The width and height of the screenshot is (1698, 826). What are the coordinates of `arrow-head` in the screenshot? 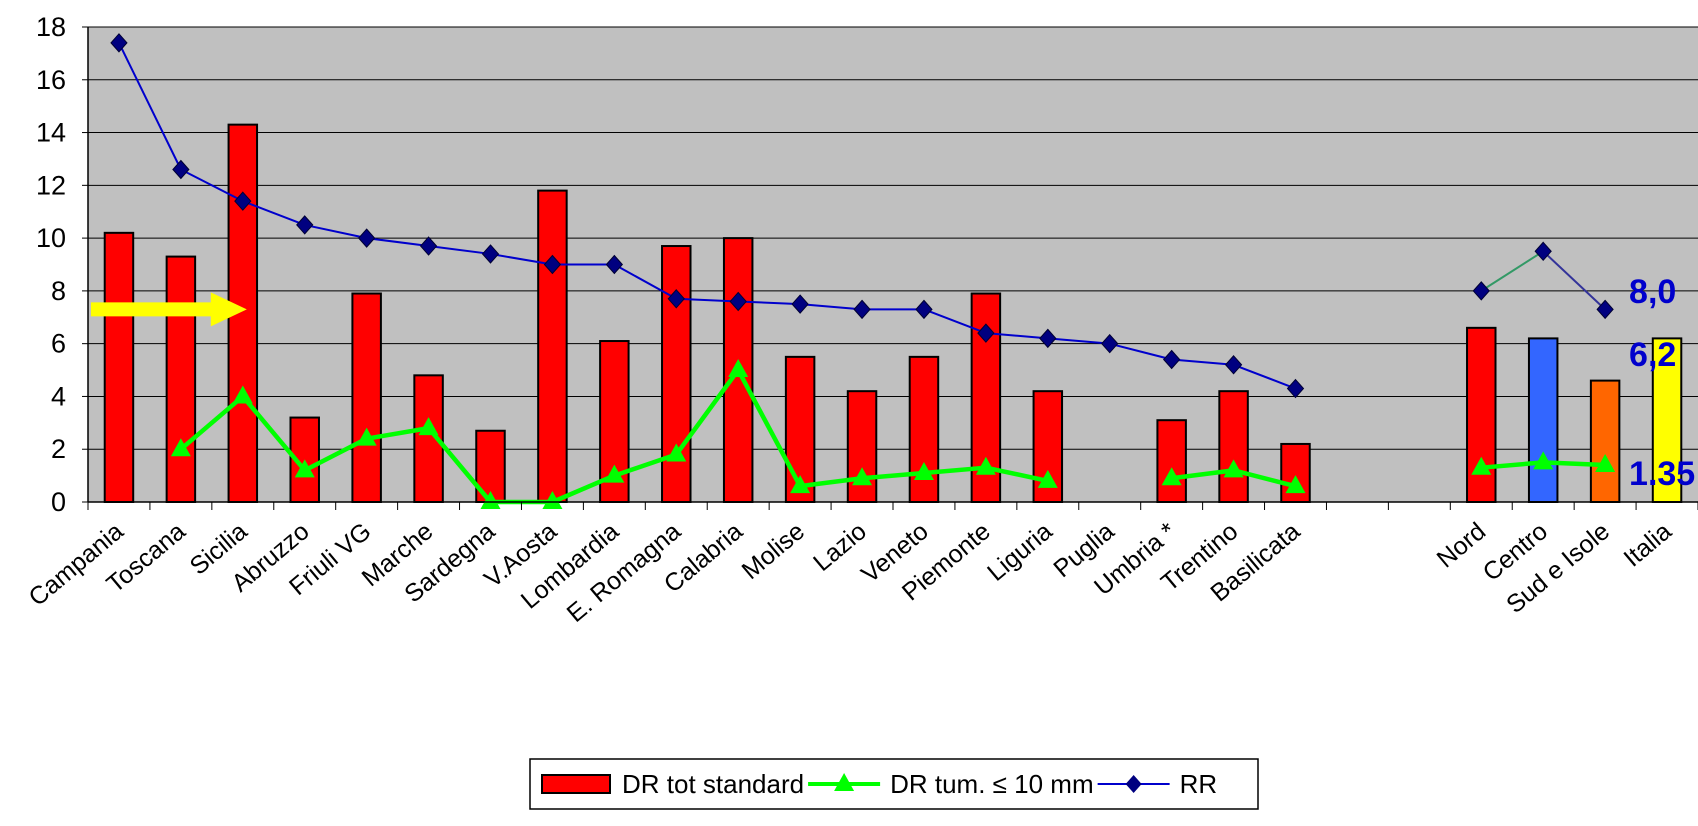 It's located at (228, 309).